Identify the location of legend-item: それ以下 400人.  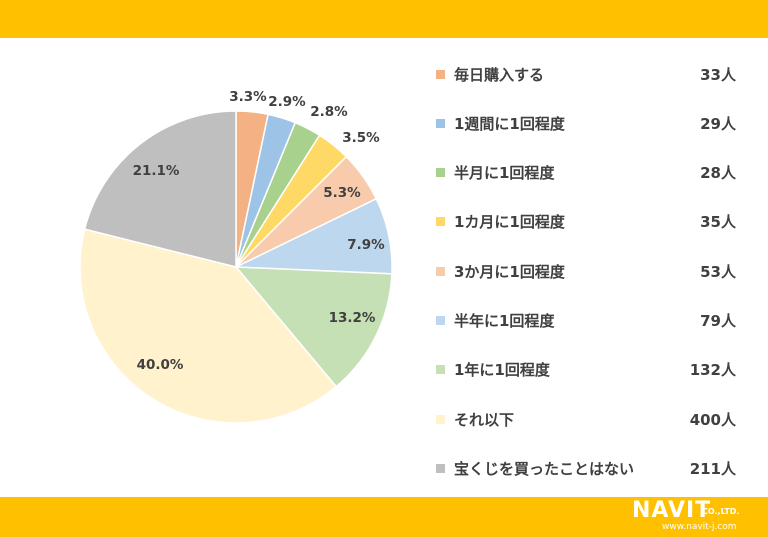
(596, 419).